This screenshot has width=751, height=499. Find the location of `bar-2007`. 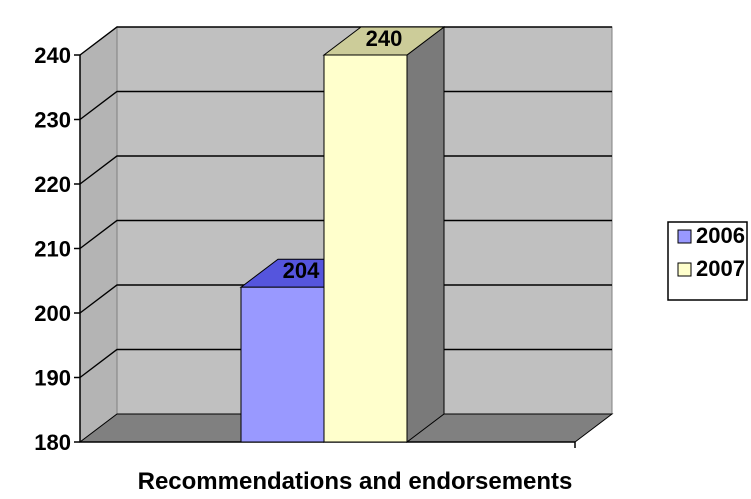

bar-2007 is located at coordinates (384, 234).